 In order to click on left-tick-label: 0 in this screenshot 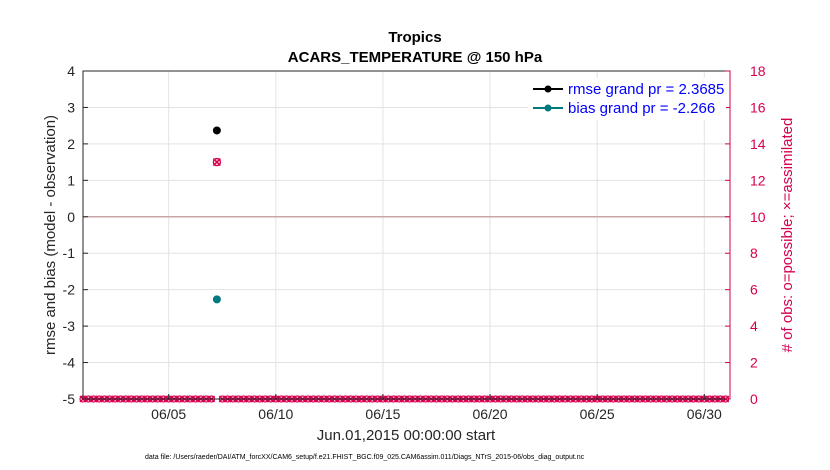, I will do `click(71, 217)`.